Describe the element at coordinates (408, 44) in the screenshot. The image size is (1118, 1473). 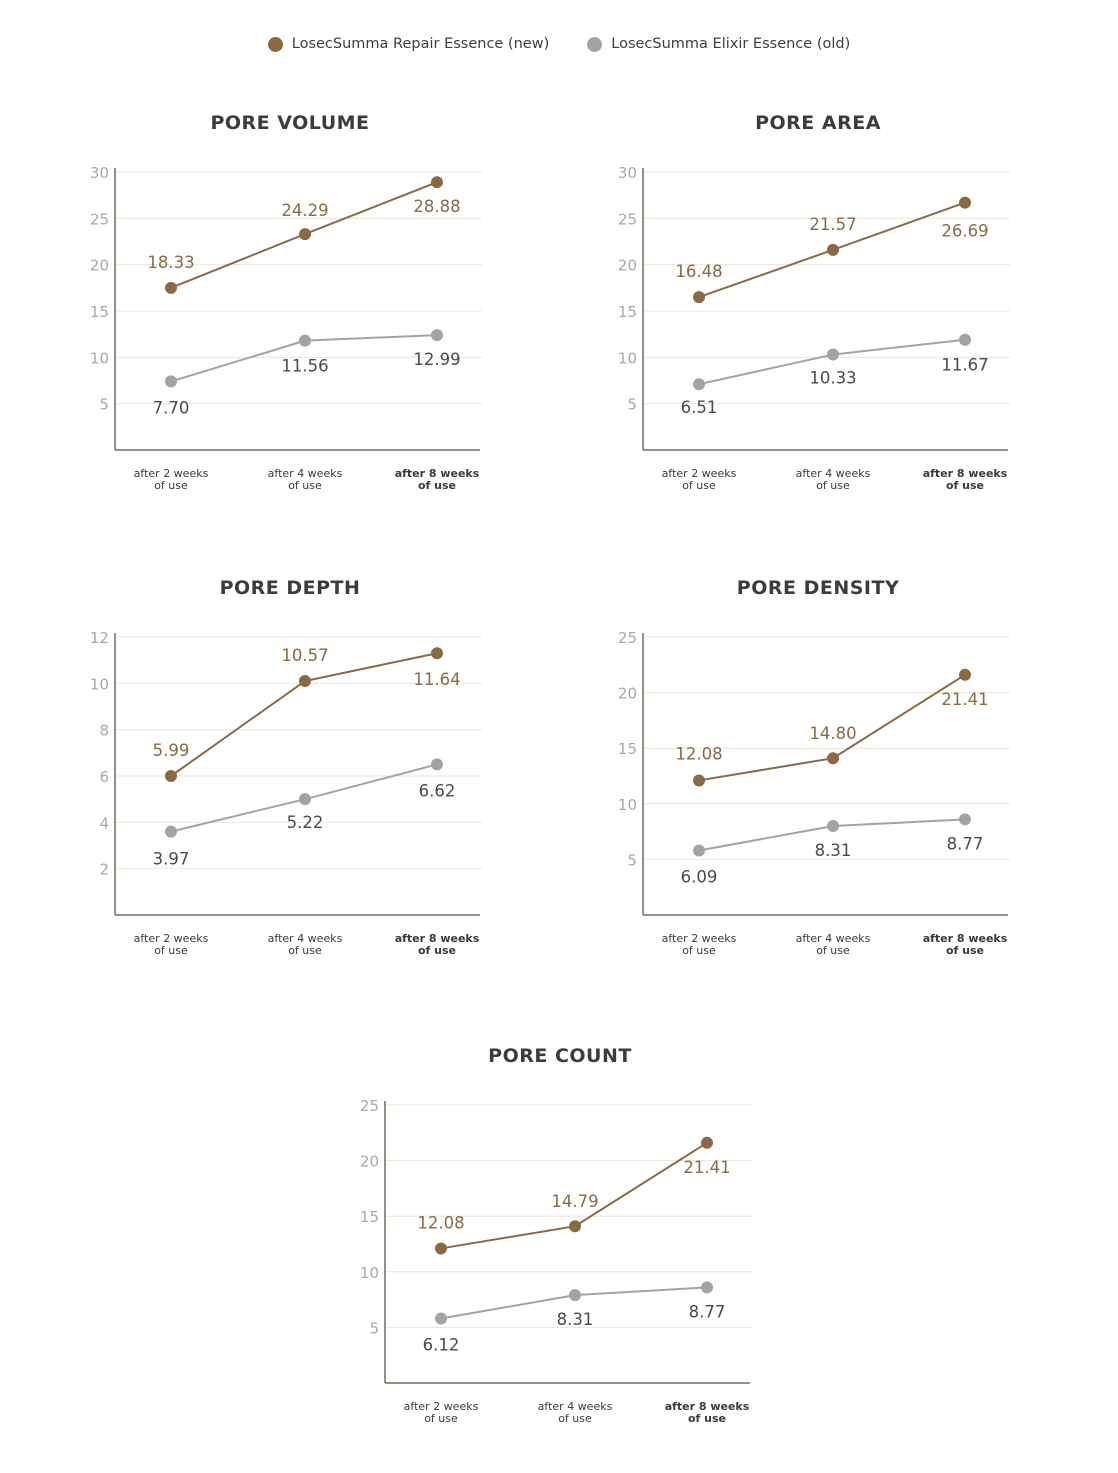
I see `legend-item-new: LosecSumma Repair Essence (new)` at that location.